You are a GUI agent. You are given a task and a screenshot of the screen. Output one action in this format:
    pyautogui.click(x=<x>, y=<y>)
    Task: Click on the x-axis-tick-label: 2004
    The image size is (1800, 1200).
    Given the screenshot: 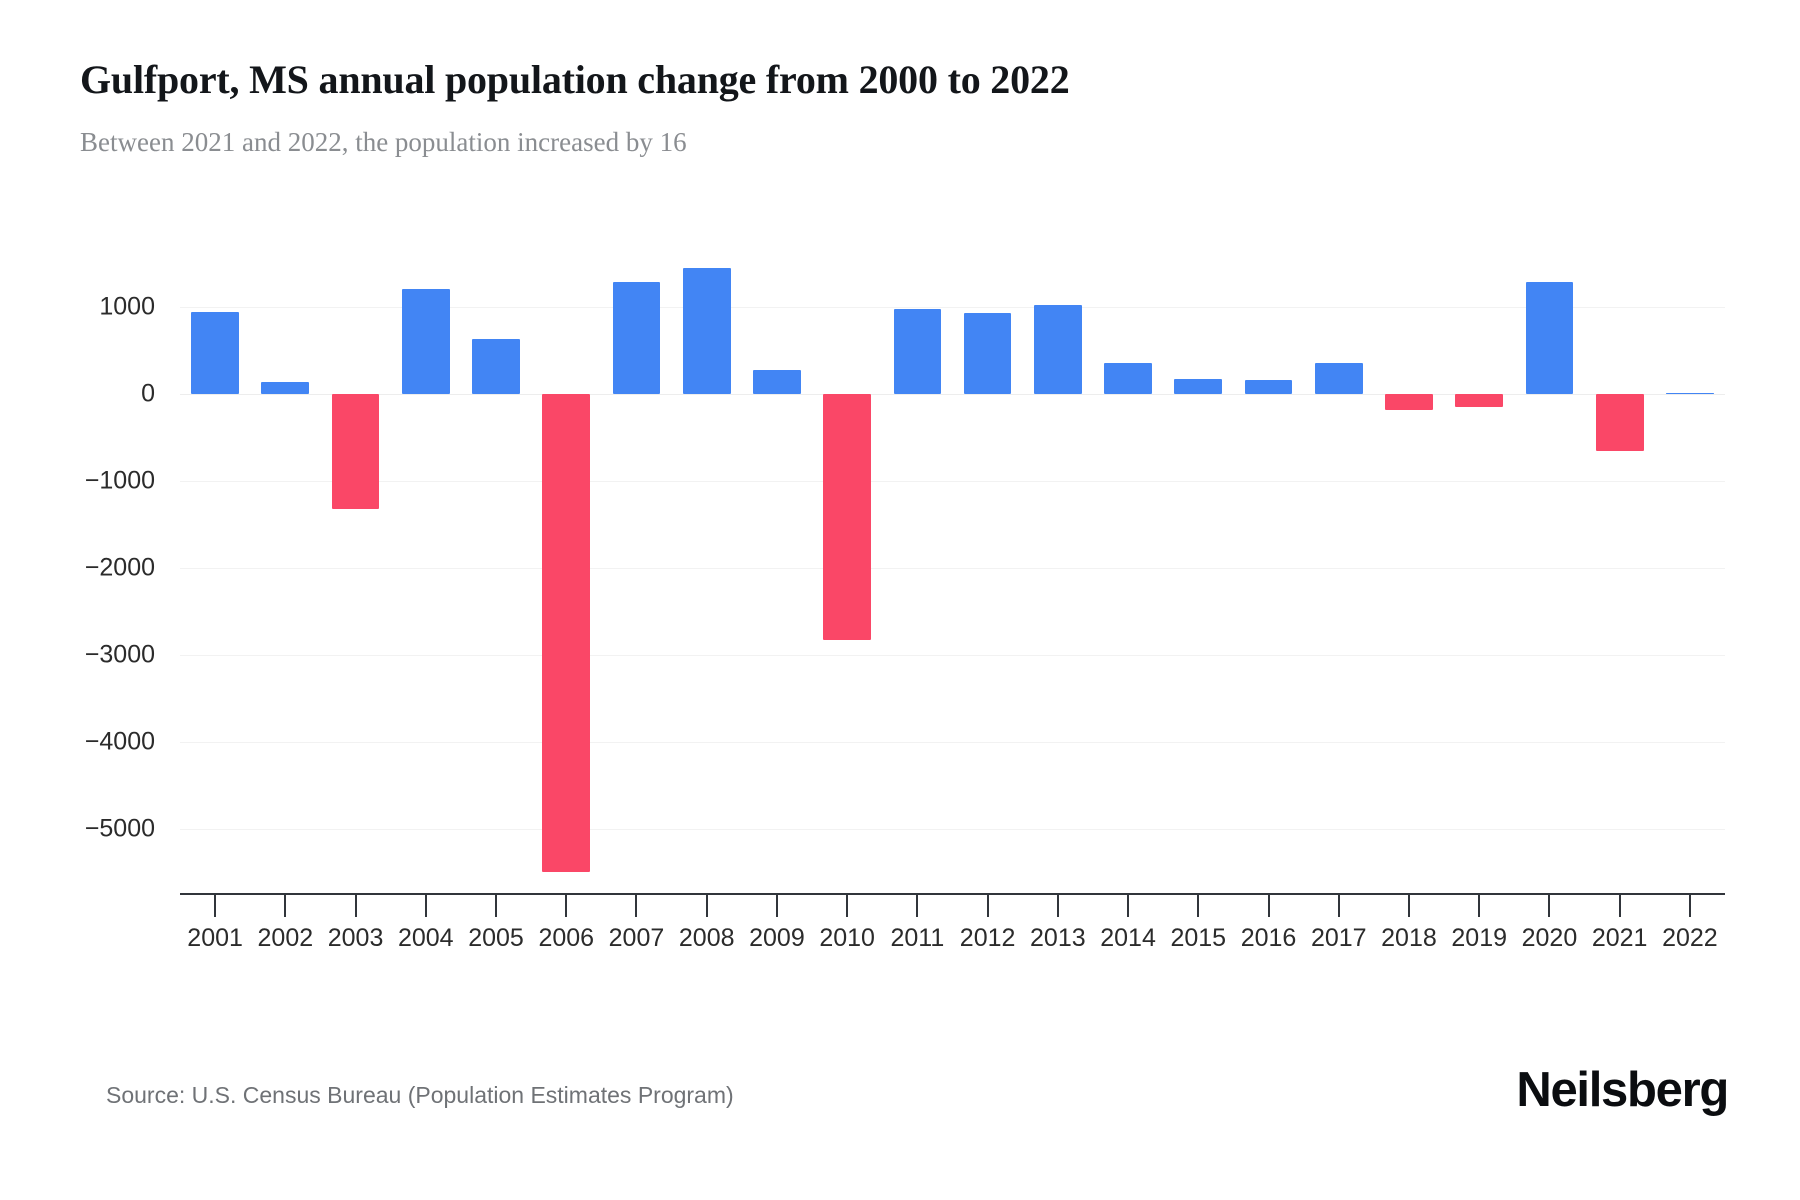 What is the action you would take?
    pyautogui.click(x=425, y=938)
    